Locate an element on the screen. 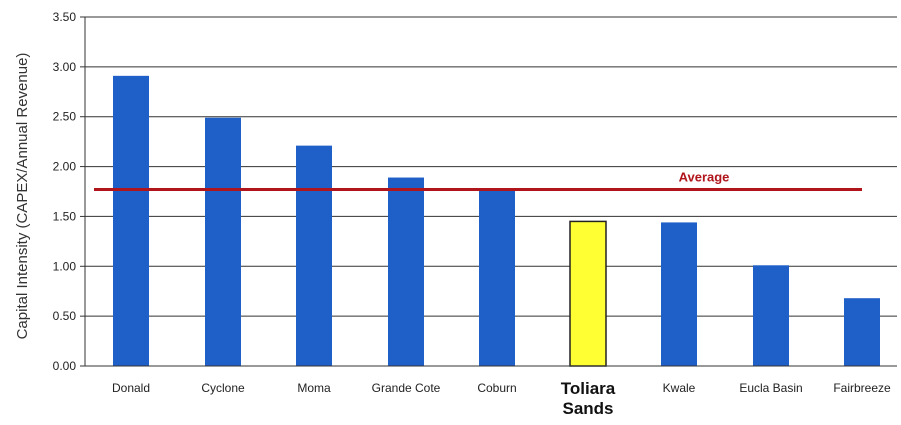 The height and width of the screenshot is (425, 901). x-tick-label: Toliara Sands is located at coordinates (588, 398).